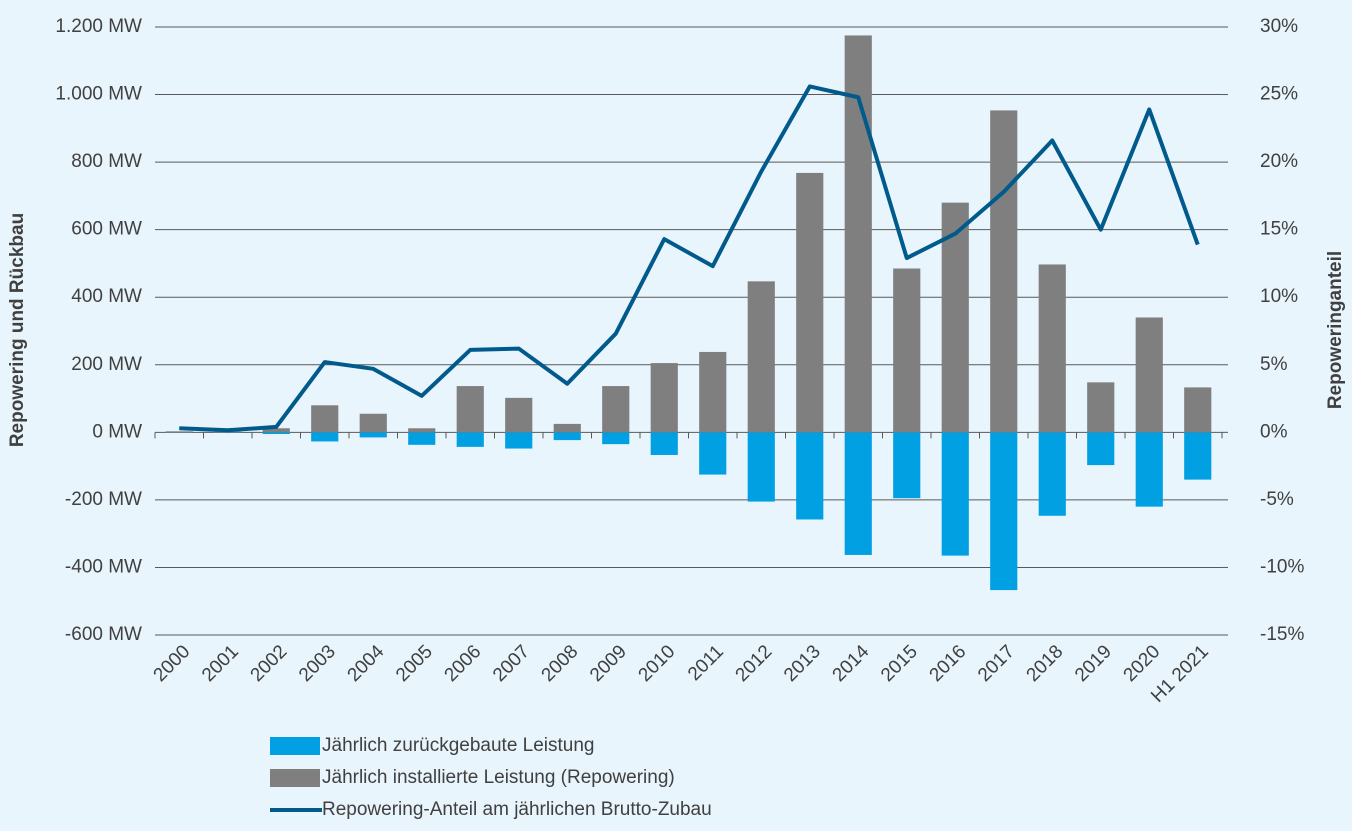 The image size is (1352, 831). I want to click on y2-tick-label: 15%, so click(1279, 229).